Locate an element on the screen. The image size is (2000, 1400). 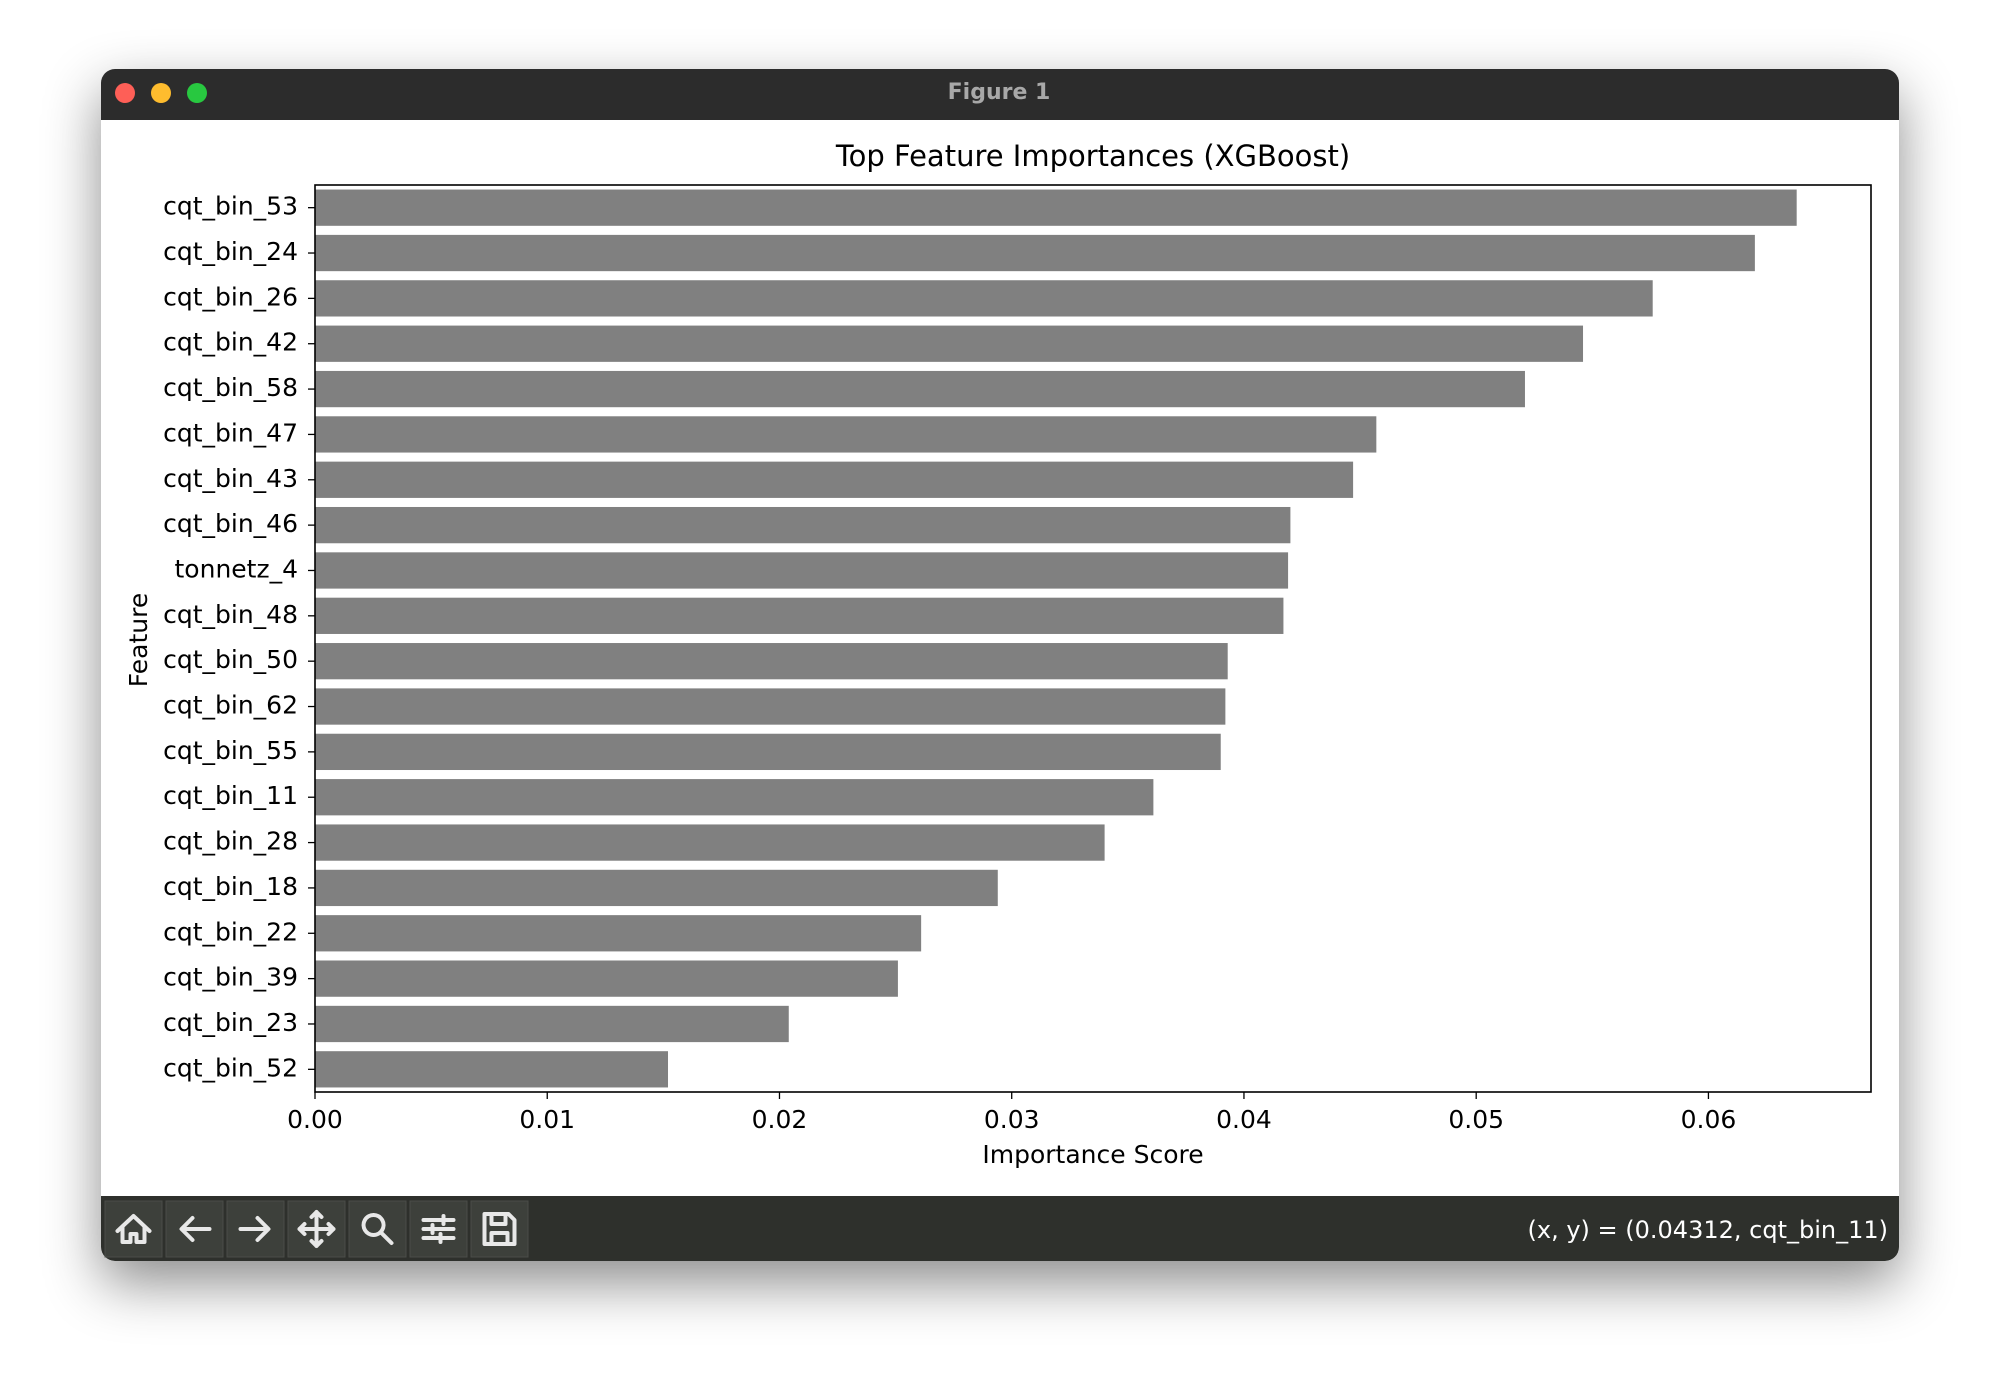
y-tick-label: cqt_bin_62 is located at coordinates (230, 705).